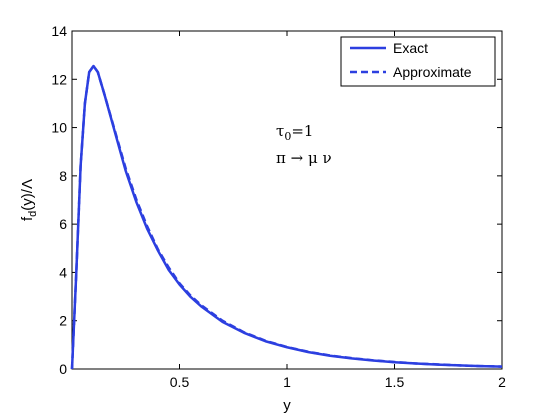  What do you see at coordinates (395, 382) in the screenshot?
I see `x-tick-label: 1.5` at bounding box center [395, 382].